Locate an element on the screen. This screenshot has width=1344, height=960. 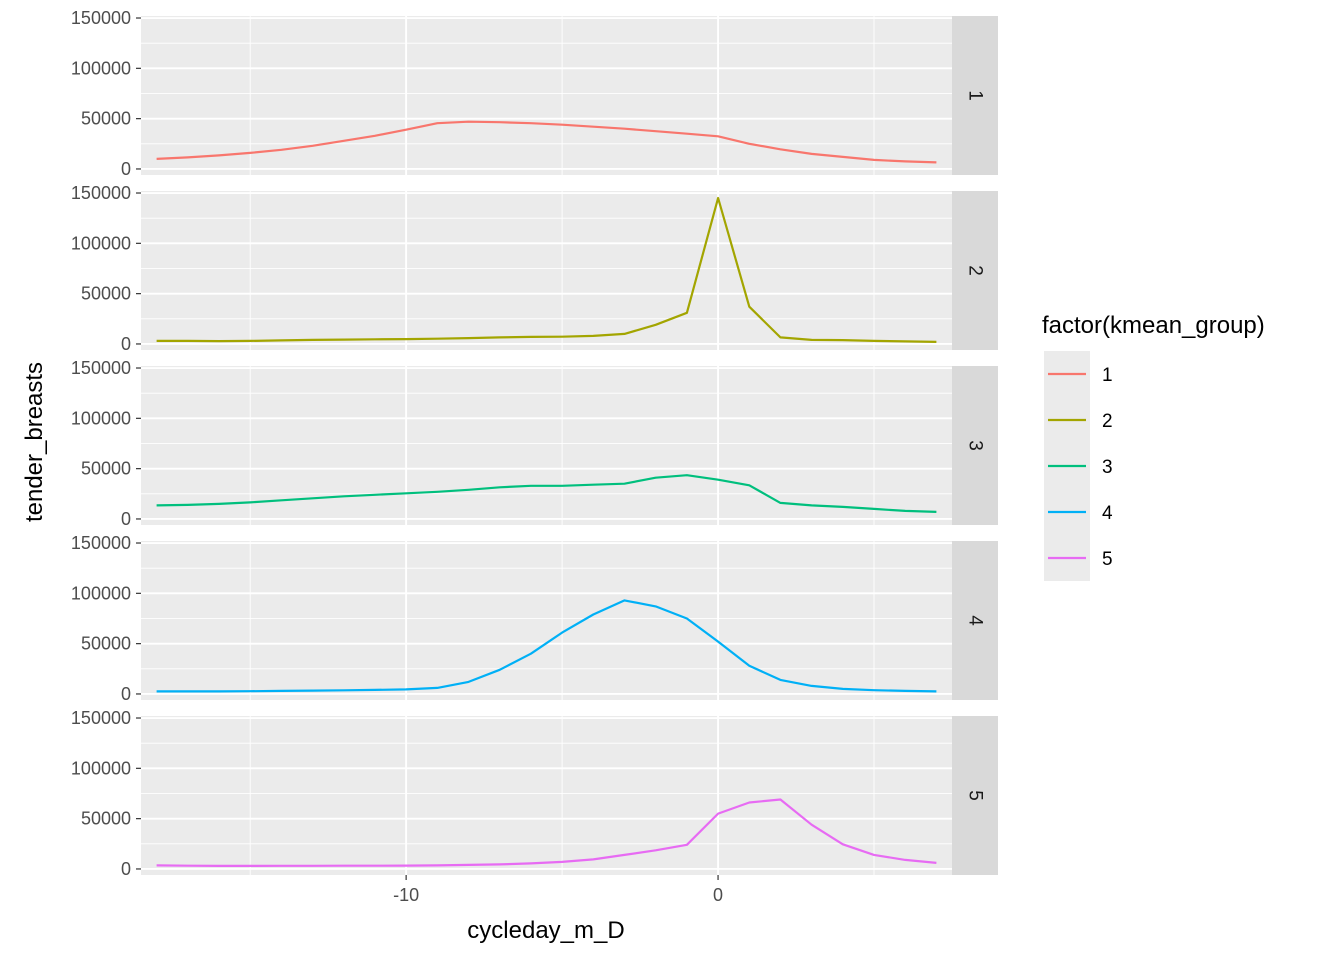
facet-strip-label: 1 is located at coordinates (975, 95).